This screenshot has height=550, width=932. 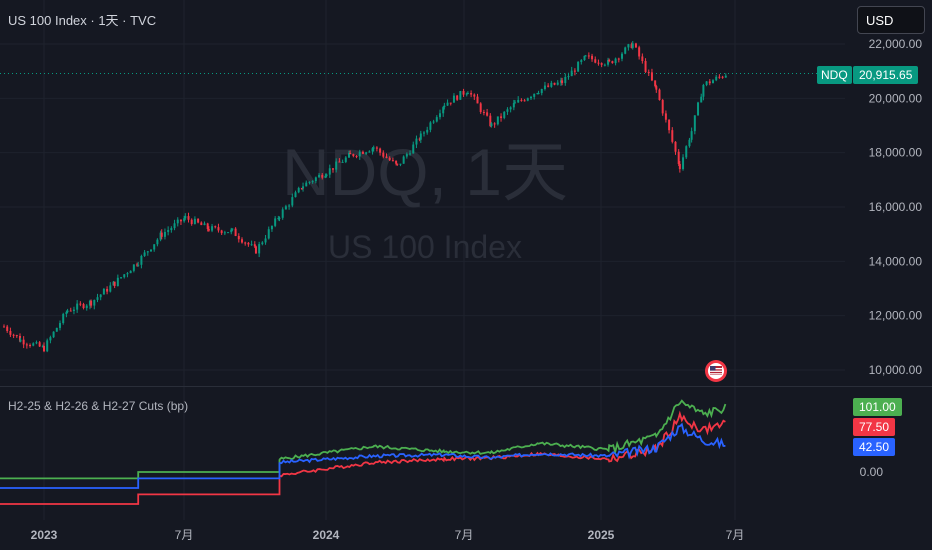 I want to click on currency-button: USD, so click(x=891, y=20).